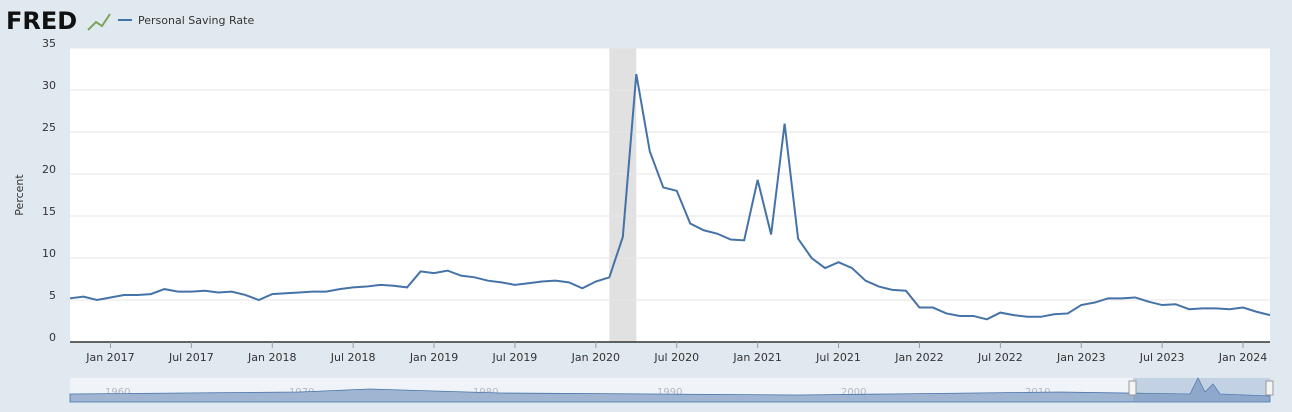 The height and width of the screenshot is (412, 1292). I want to click on x-tick-label: Jul 2022, so click(1000, 357).